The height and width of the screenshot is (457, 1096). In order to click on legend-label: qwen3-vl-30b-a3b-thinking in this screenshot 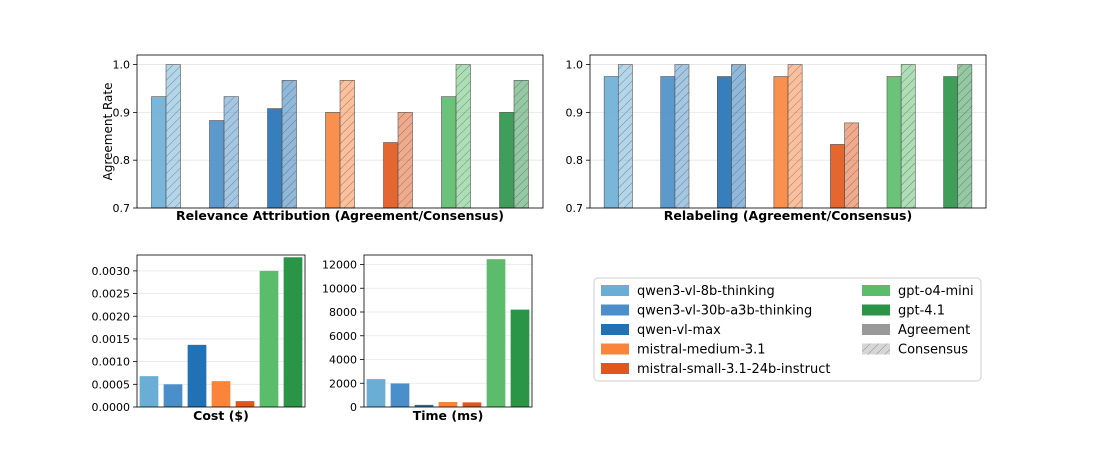, I will do `click(724, 311)`.